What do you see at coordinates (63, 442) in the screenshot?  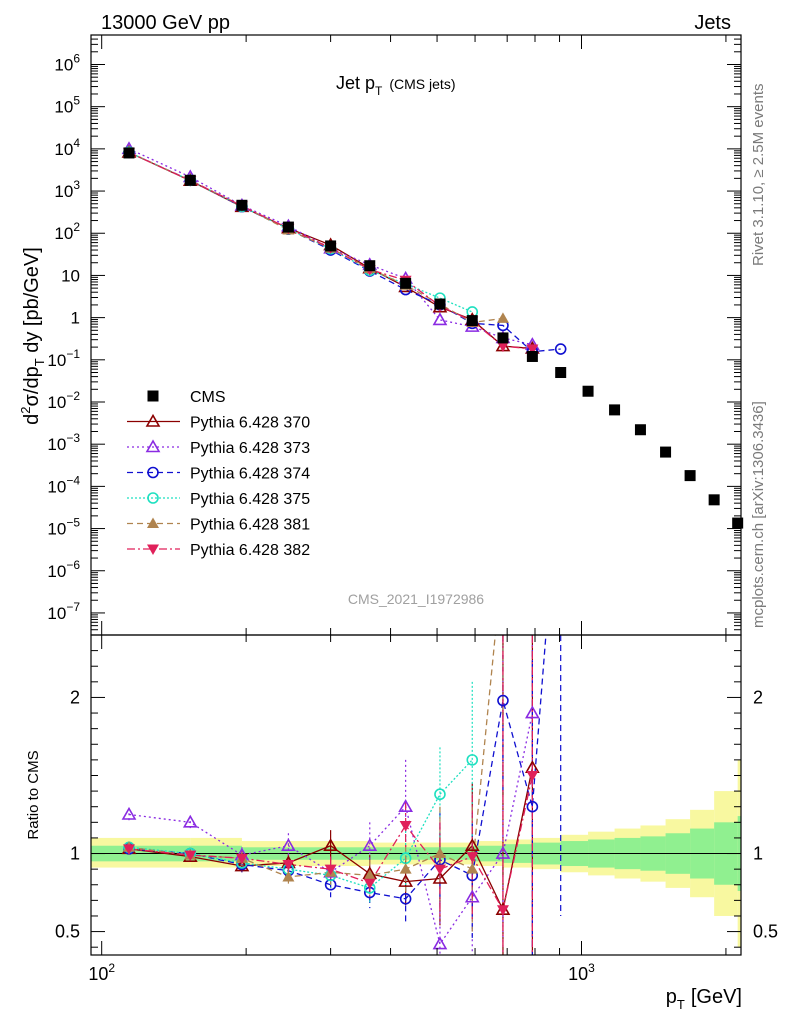 I see `y-tick-label: 10⁻³` at bounding box center [63, 442].